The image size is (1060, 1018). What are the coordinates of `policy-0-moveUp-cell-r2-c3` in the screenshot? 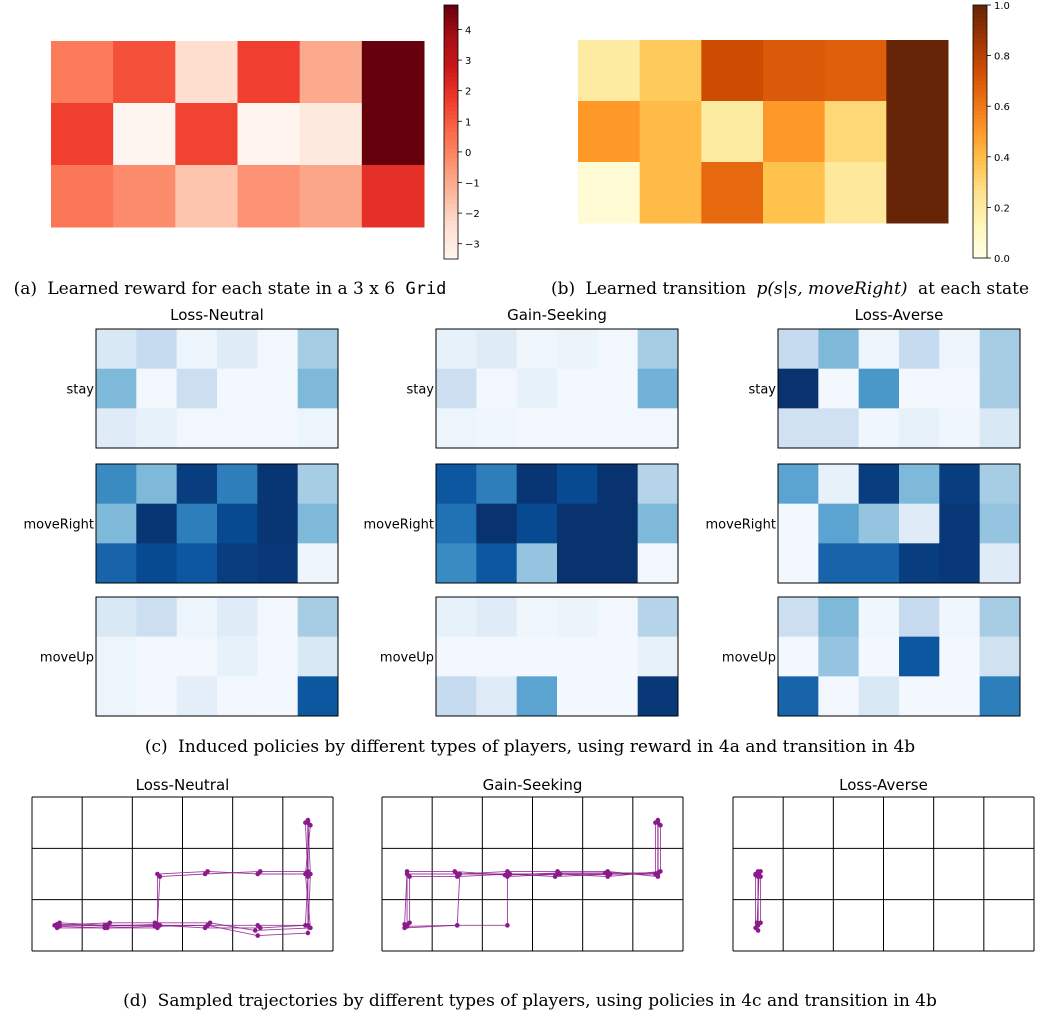 It's located at (237, 696).